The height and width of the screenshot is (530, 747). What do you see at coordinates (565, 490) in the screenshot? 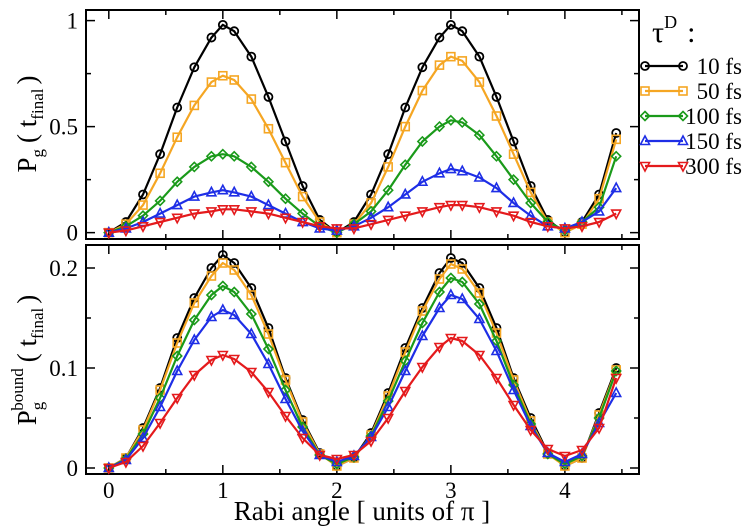
I see `x-tick-label: 4` at bounding box center [565, 490].